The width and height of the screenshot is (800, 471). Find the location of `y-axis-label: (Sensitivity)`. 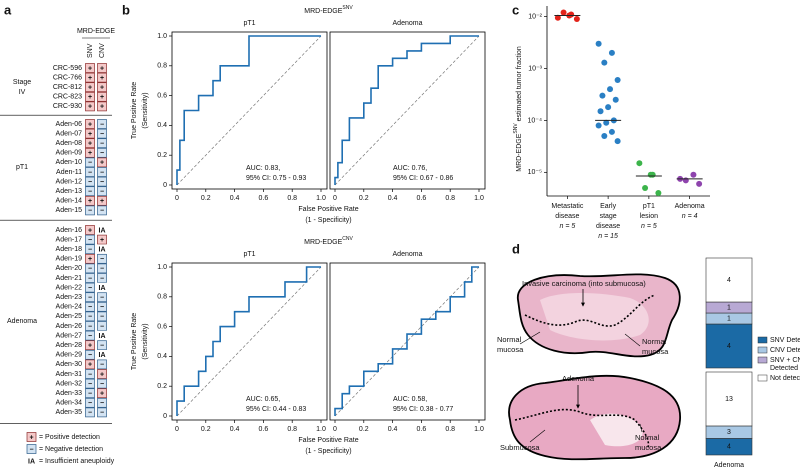

y-axis-label: (Sensitivity) is located at coordinates (145, 110).